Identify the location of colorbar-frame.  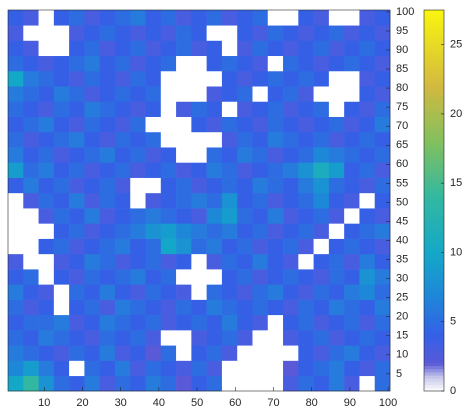
(434, 200).